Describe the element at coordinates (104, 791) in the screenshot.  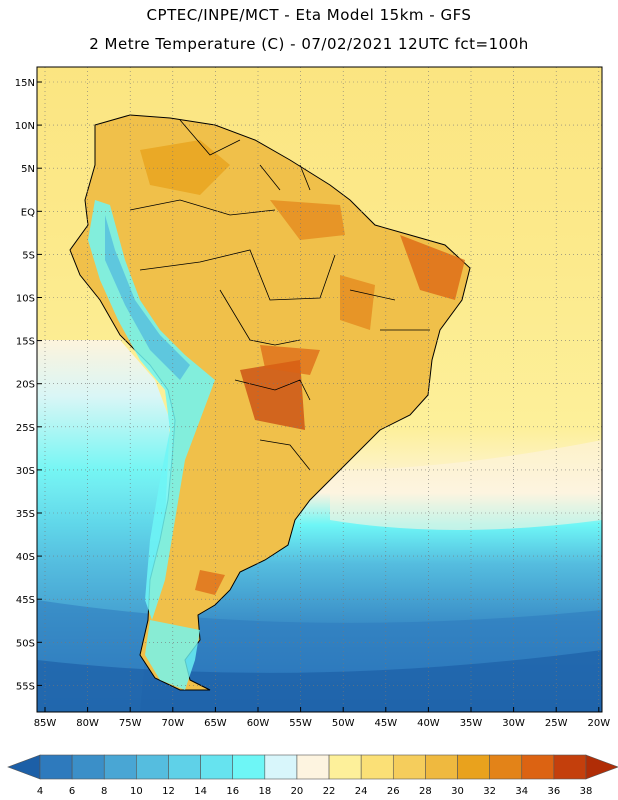
I see `colorbar-level-label: 8` at that location.